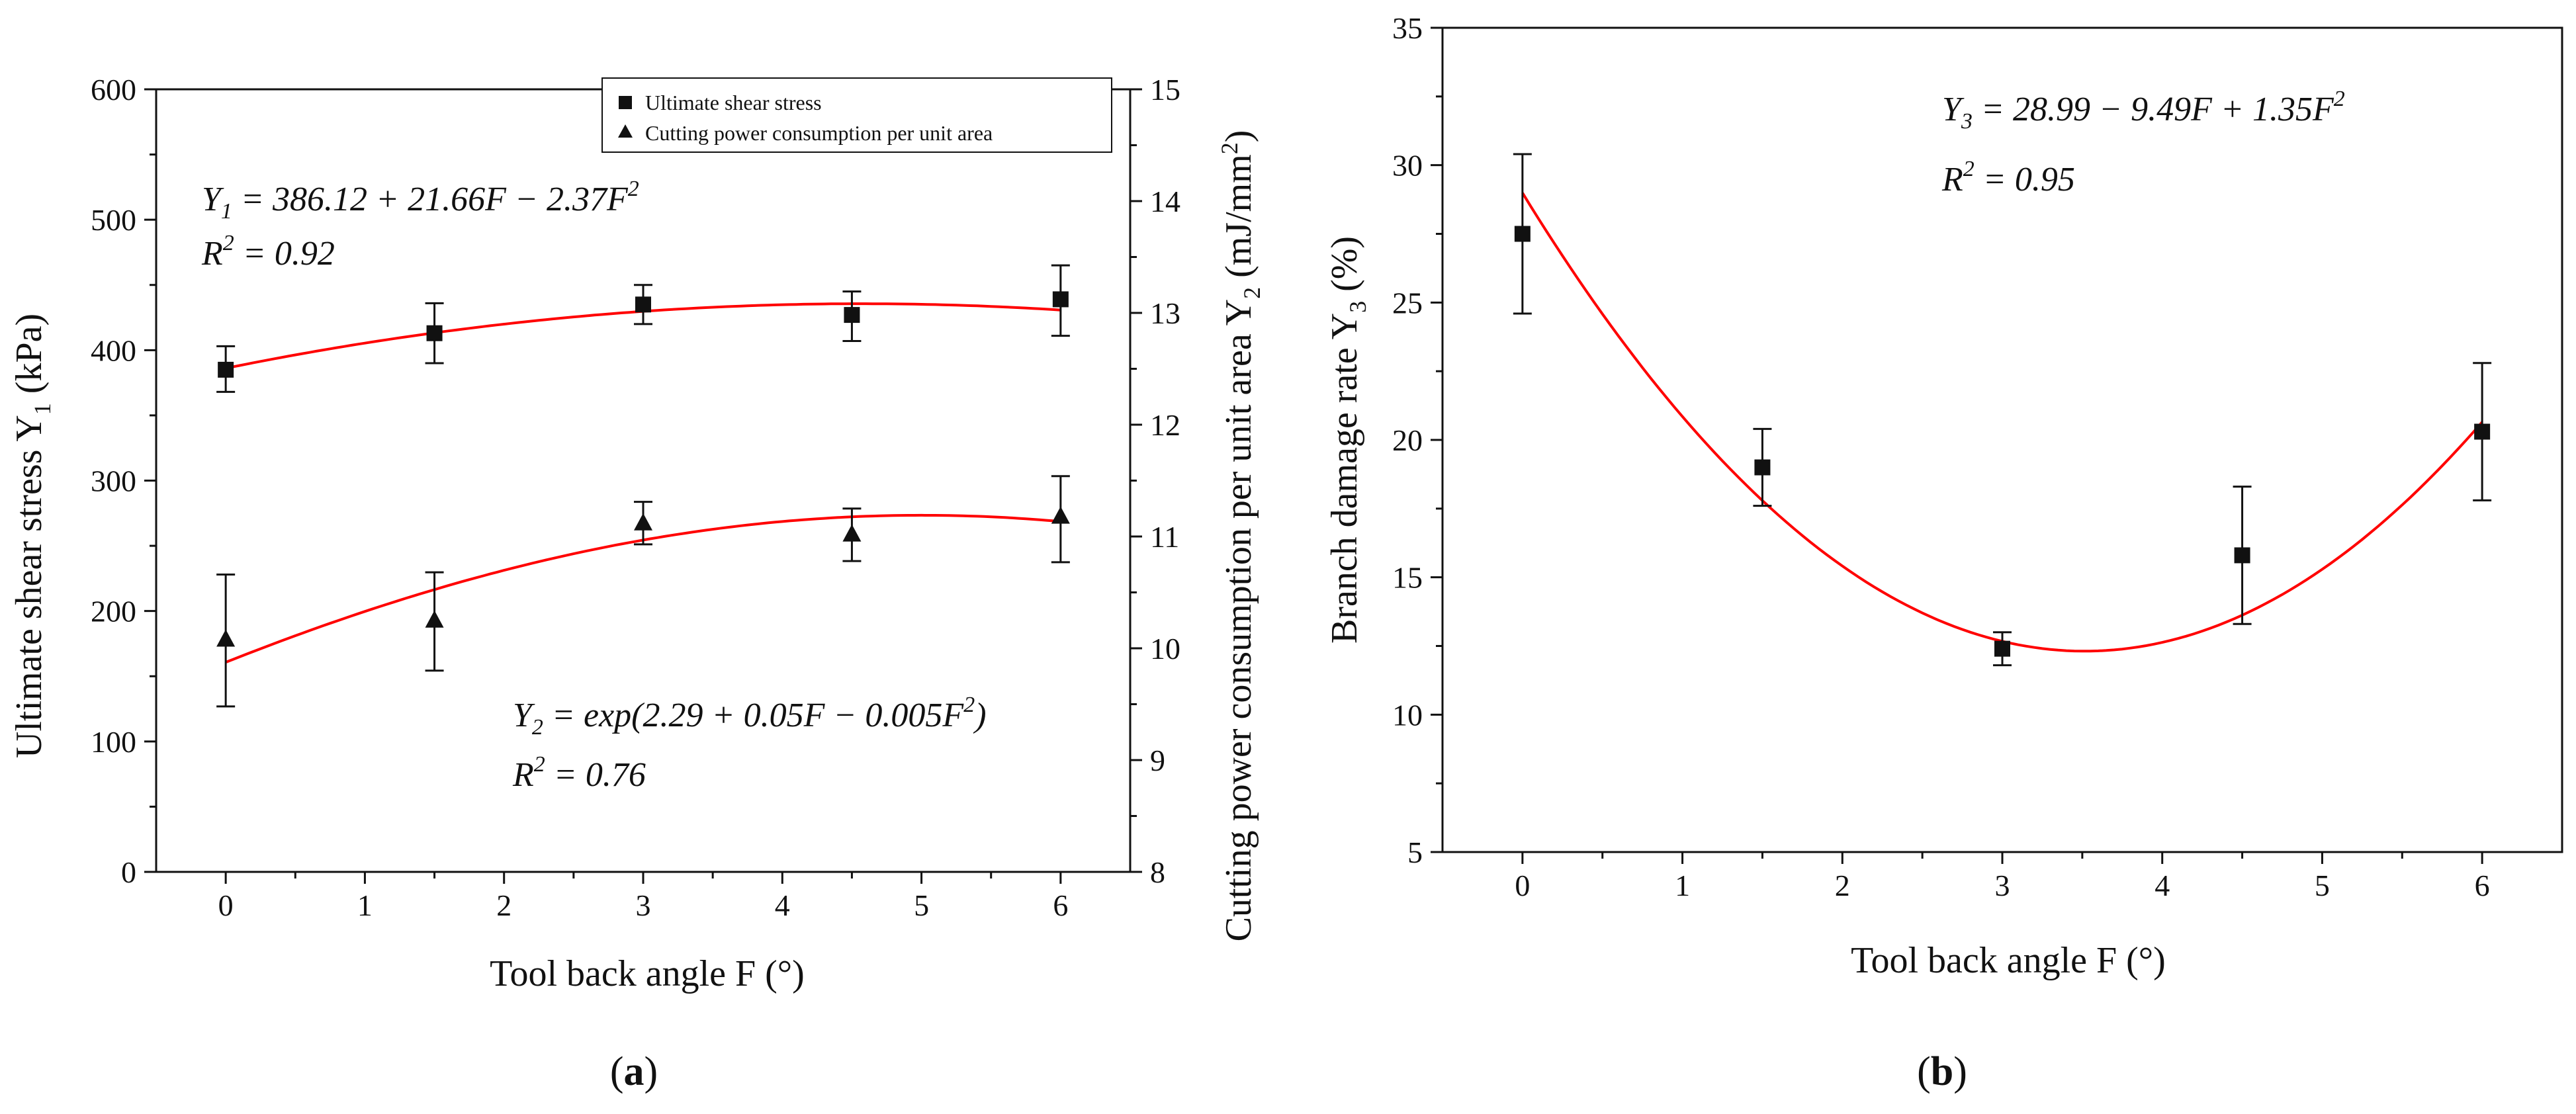  Describe the element at coordinates (1415, 852) in the screenshot. I see `y-tick-label-left: 5` at that location.